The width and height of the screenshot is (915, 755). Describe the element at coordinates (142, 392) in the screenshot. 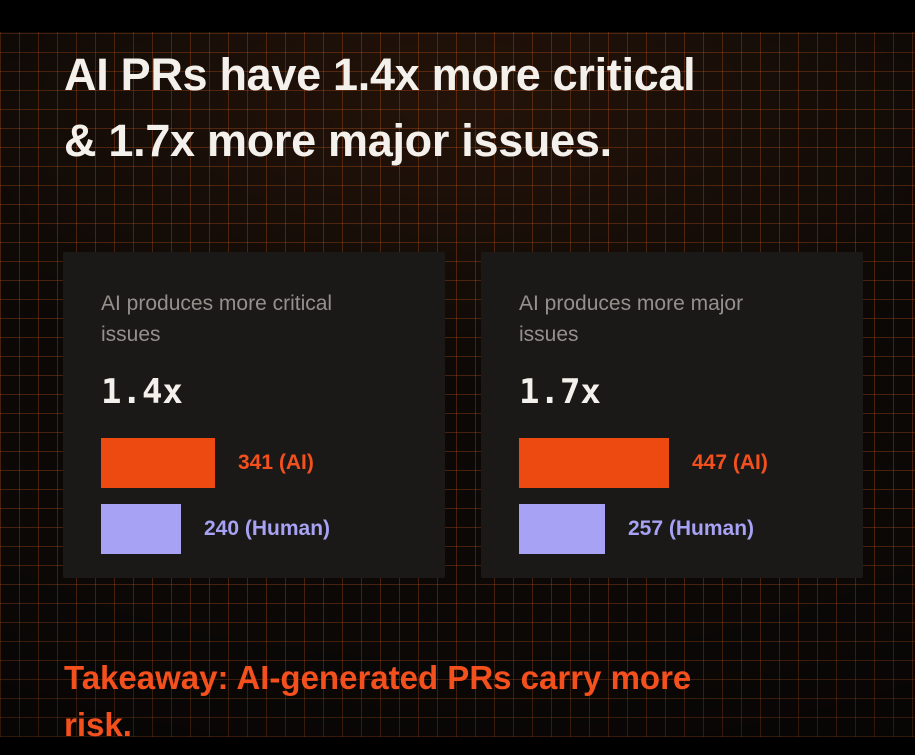

I see `multiplier-value: 1.4x` at that location.